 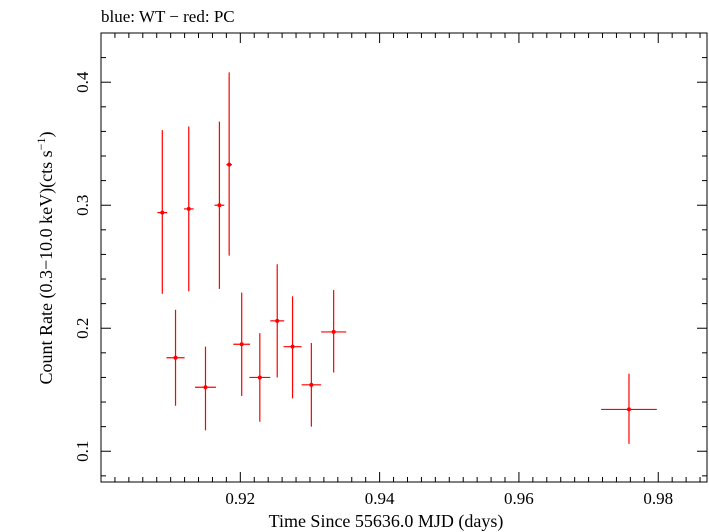 What do you see at coordinates (82, 451) in the screenshot?
I see `y-tick-label: 0.1` at bounding box center [82, 451].